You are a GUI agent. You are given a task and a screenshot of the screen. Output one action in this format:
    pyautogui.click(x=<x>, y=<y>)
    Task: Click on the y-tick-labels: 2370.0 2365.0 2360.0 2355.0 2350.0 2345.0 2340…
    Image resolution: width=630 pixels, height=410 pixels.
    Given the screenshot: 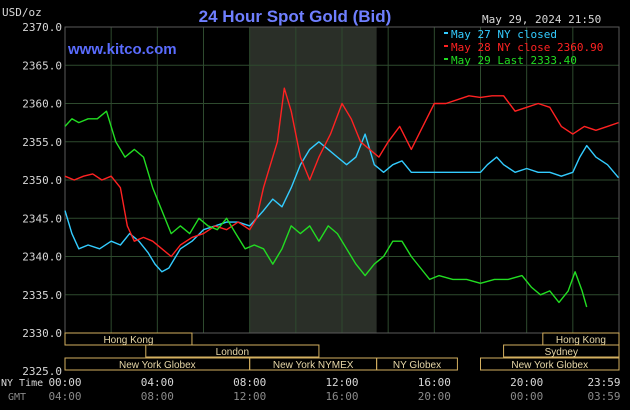 What is the action you would take?
    pyautogui.click(x=42, y=199)
    